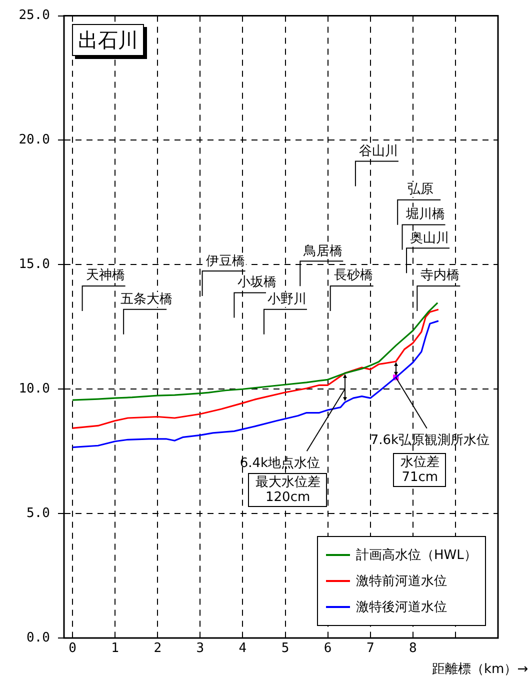 This screenshot has width=530, height=680. What do you see at coordinates (147, 299) in the screenshot?
I see `annotation: 五条大橋` at bounding box center [147, 299].